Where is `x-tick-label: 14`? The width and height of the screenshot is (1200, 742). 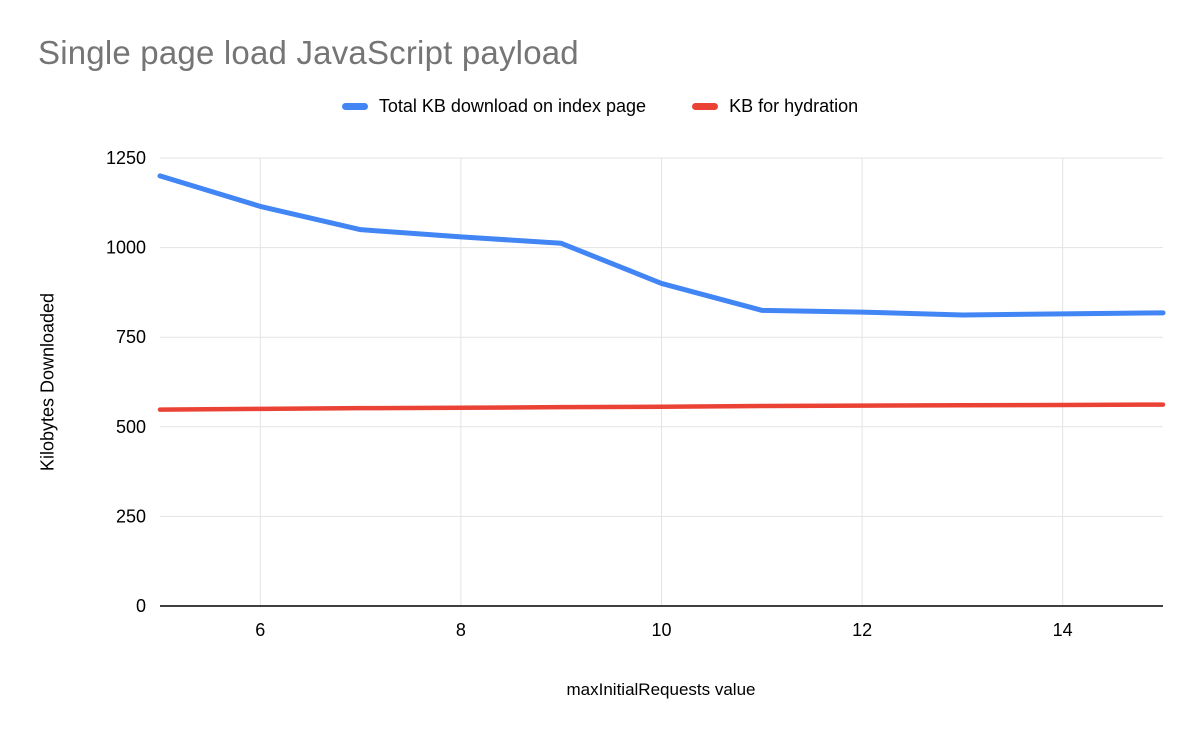
x-tick-label: 14 is located at coordinates (1063, 630).